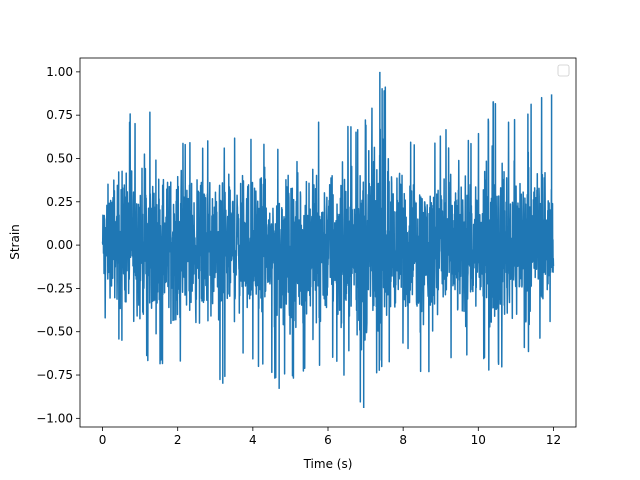  What do you see at coordinates (563, 70) in the screenshot?
I see `legend-box` at bounding box center [563, 70].